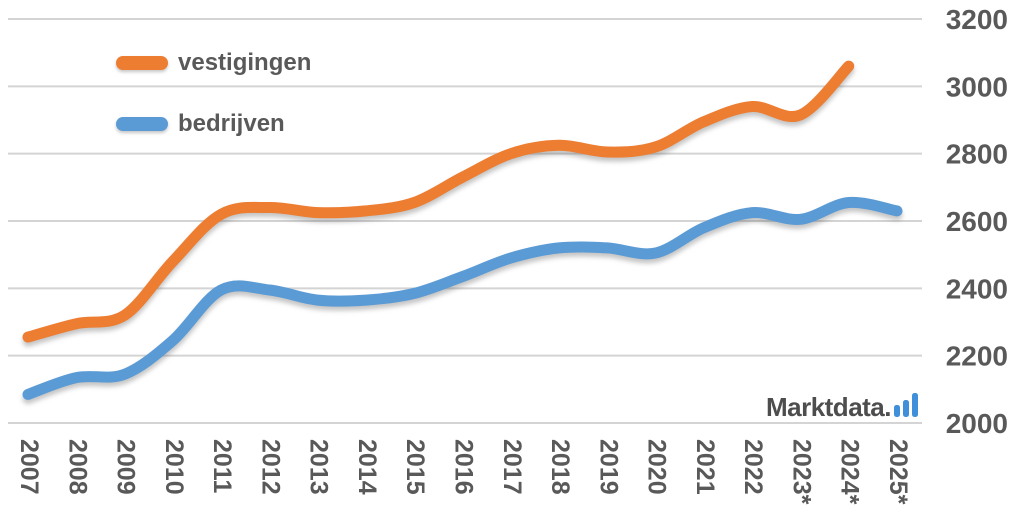  What do you see at coordinates (560, 467) in the screenshot?
I see `x-tick-label: 2018` at bounding box center [560, 467].